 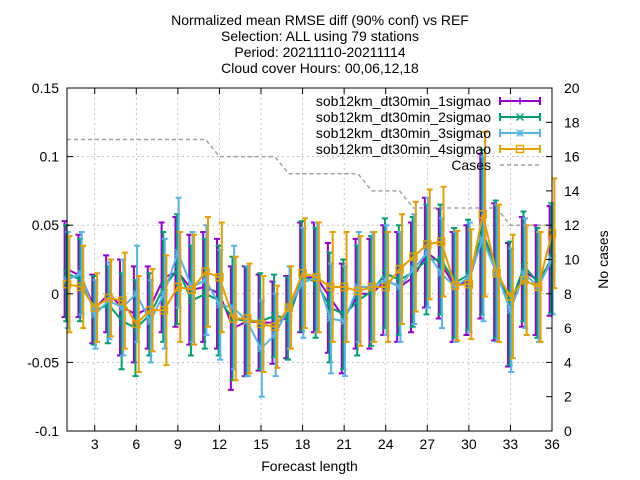 What do you see at coordinates (572, 260) in the screenshot?
I see `y2-tick-label: 10` at bounding box center [572, 260].